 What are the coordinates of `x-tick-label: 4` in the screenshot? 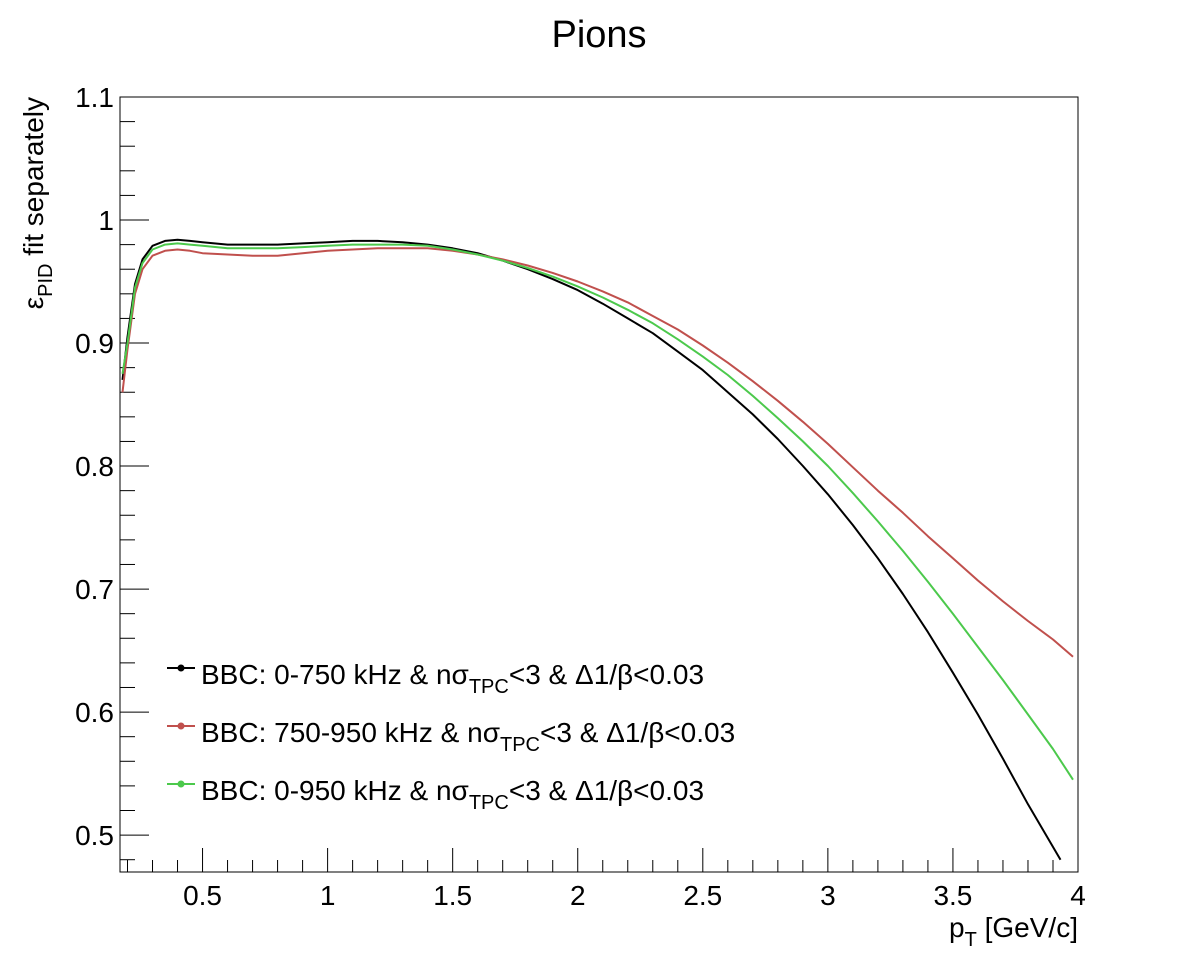 It's located at (1078, 895).